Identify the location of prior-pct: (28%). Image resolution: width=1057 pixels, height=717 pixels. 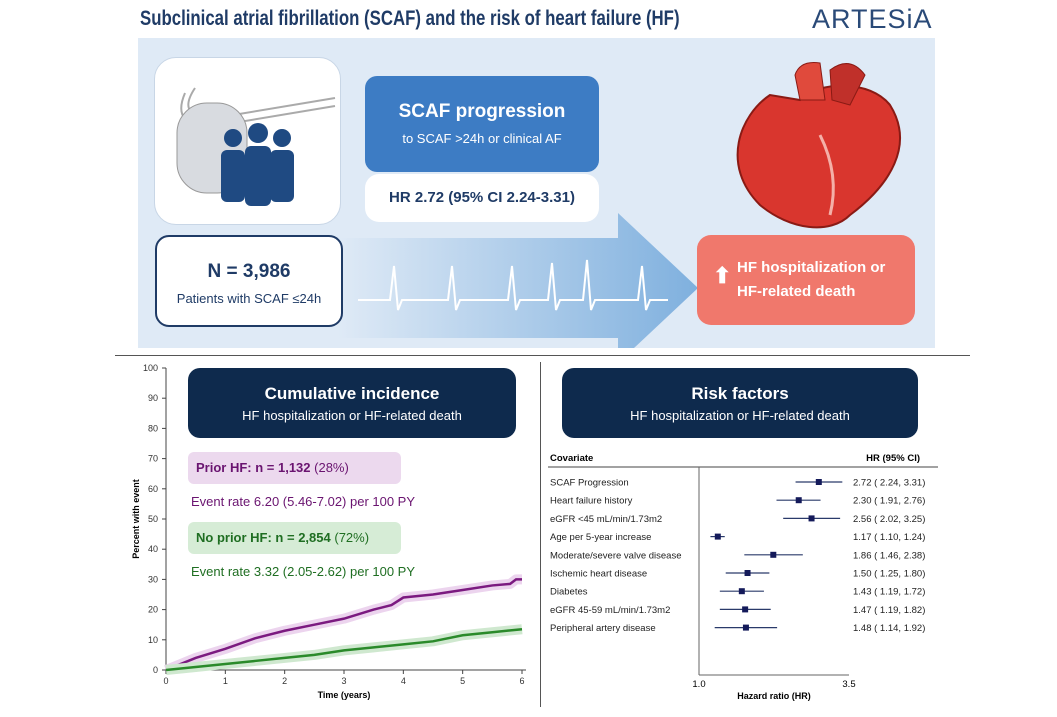
(329, 467).